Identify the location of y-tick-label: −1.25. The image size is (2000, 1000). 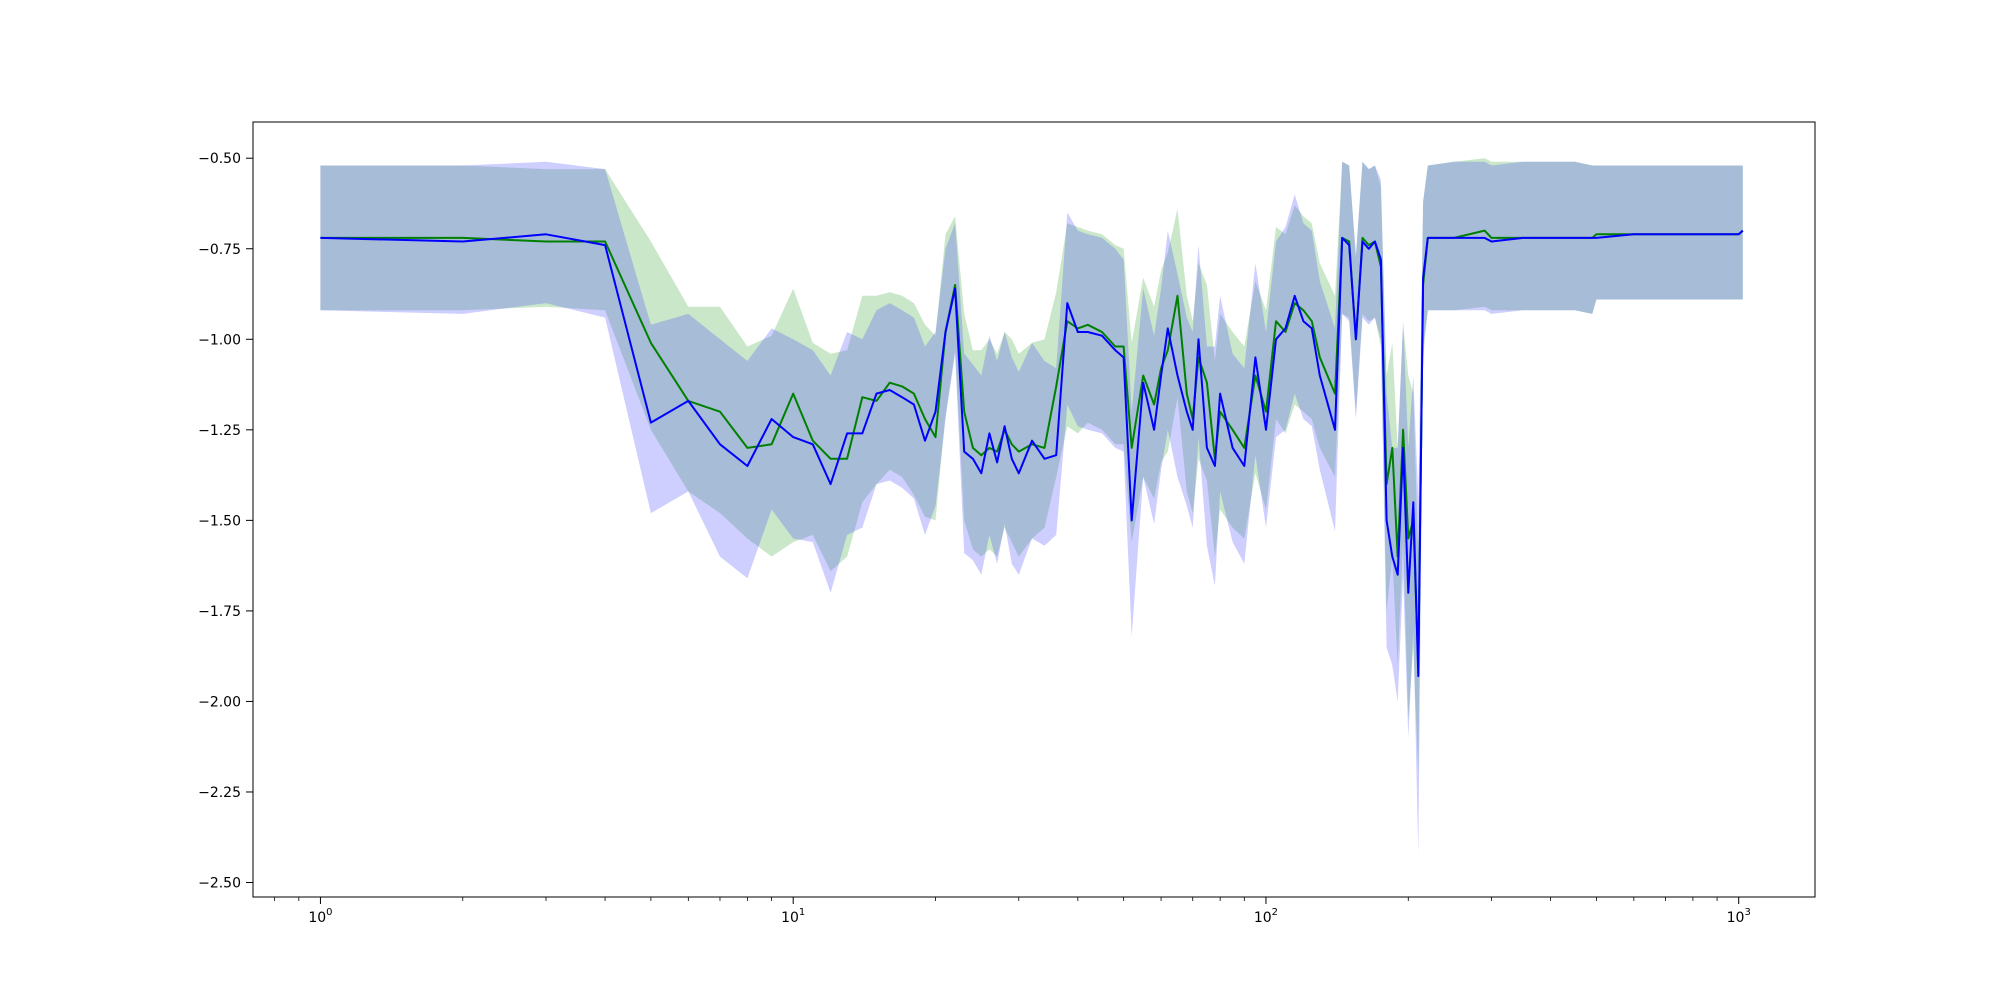
(219, 431).